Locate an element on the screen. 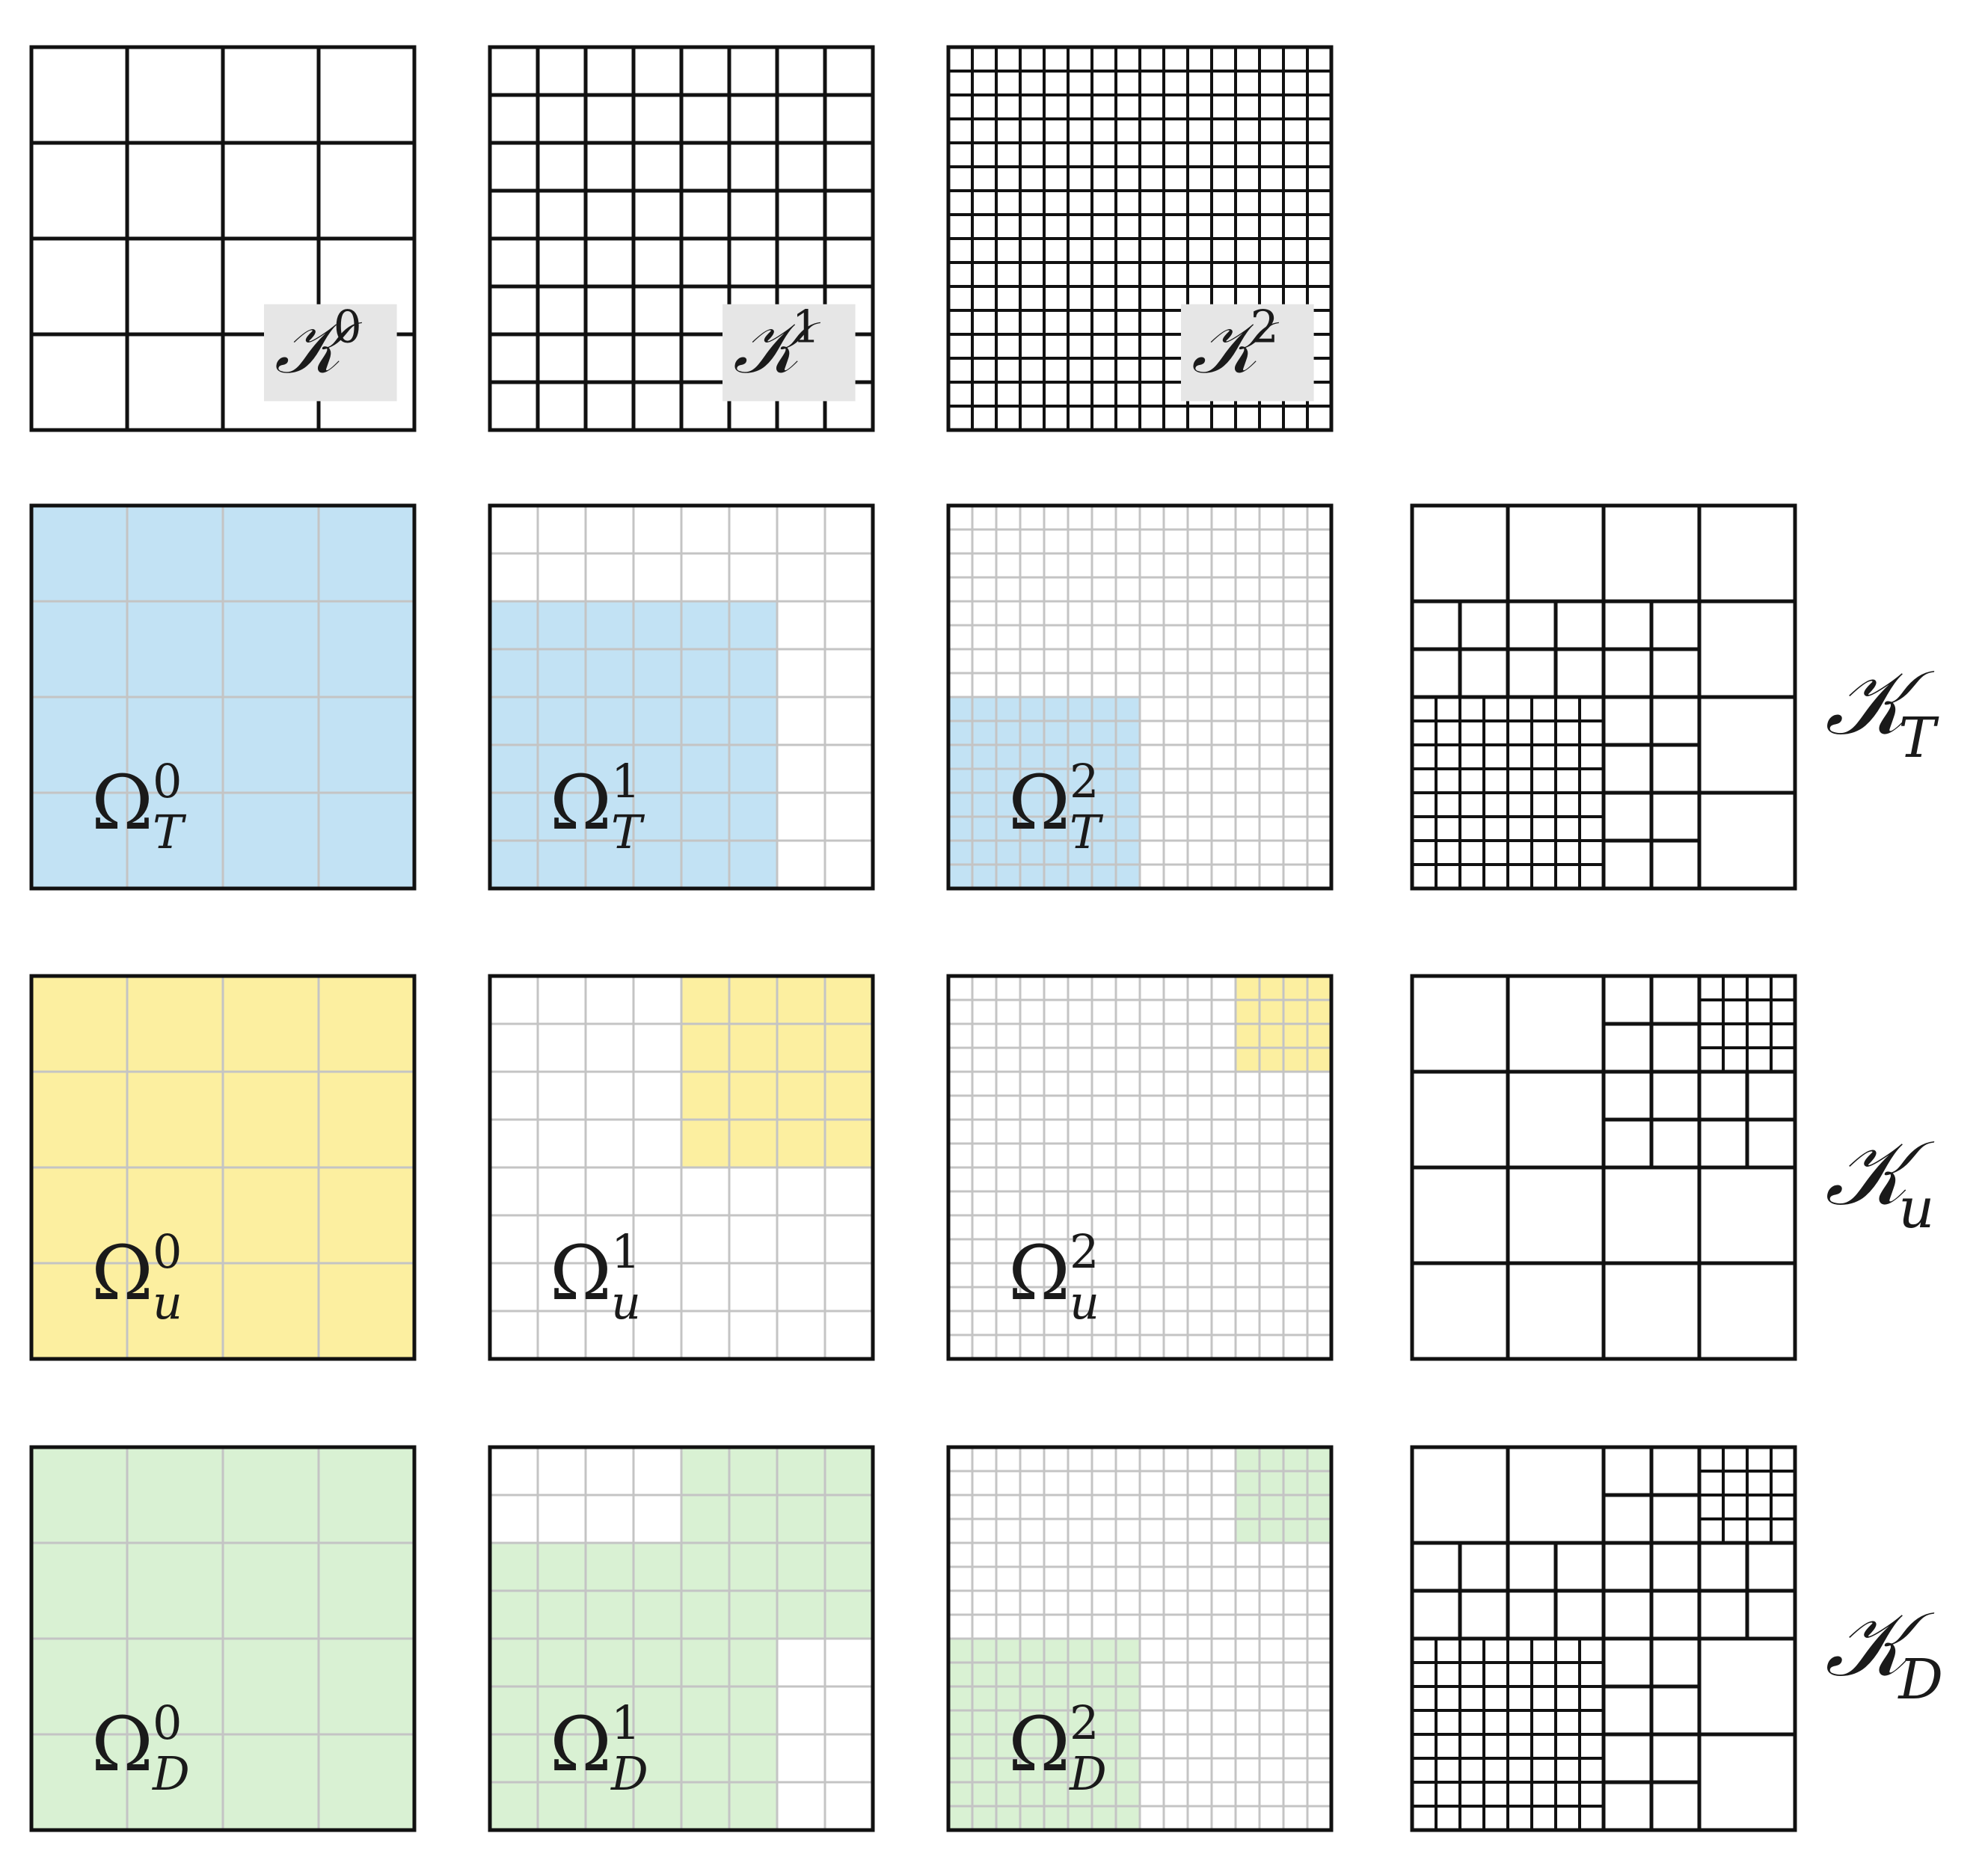 This screenshot has height=1857, width=1988. subdomain-D-level-2: Ω 2D is located at coordinates (1140, 1638).